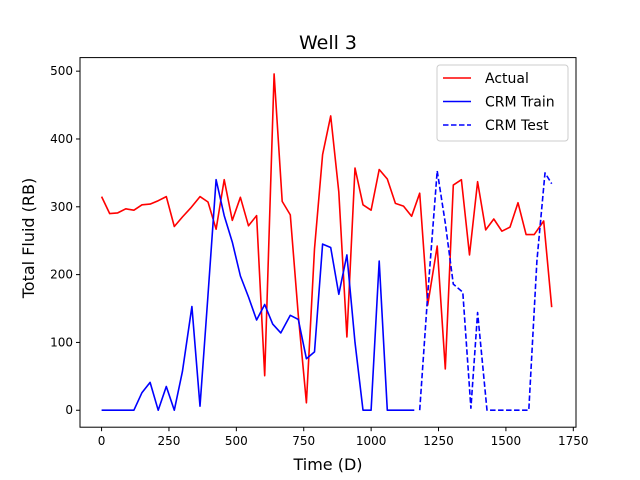 The image size is (640, 480). Describe the element at coordinates (371, 441) in the screenshot. I see `x-tick-label: 1000` at that location.